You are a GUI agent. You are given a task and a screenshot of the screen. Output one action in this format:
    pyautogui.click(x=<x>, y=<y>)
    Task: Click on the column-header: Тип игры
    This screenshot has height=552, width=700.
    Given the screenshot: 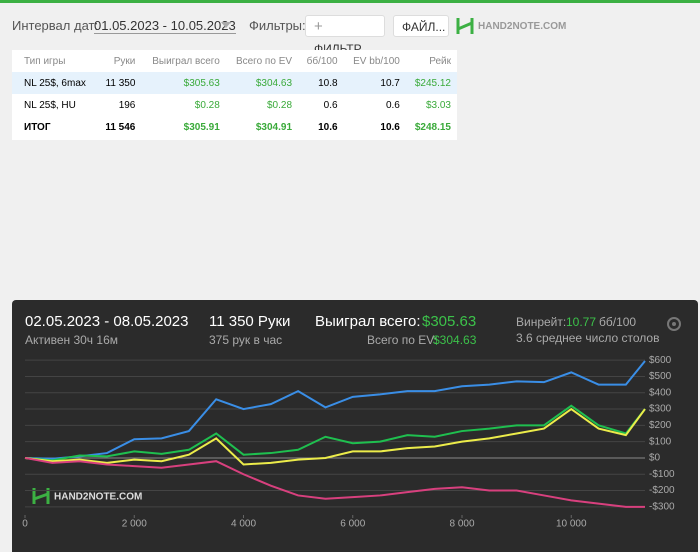 What is the action you would take?
    pyautogui.click(x=45, y=61)
    